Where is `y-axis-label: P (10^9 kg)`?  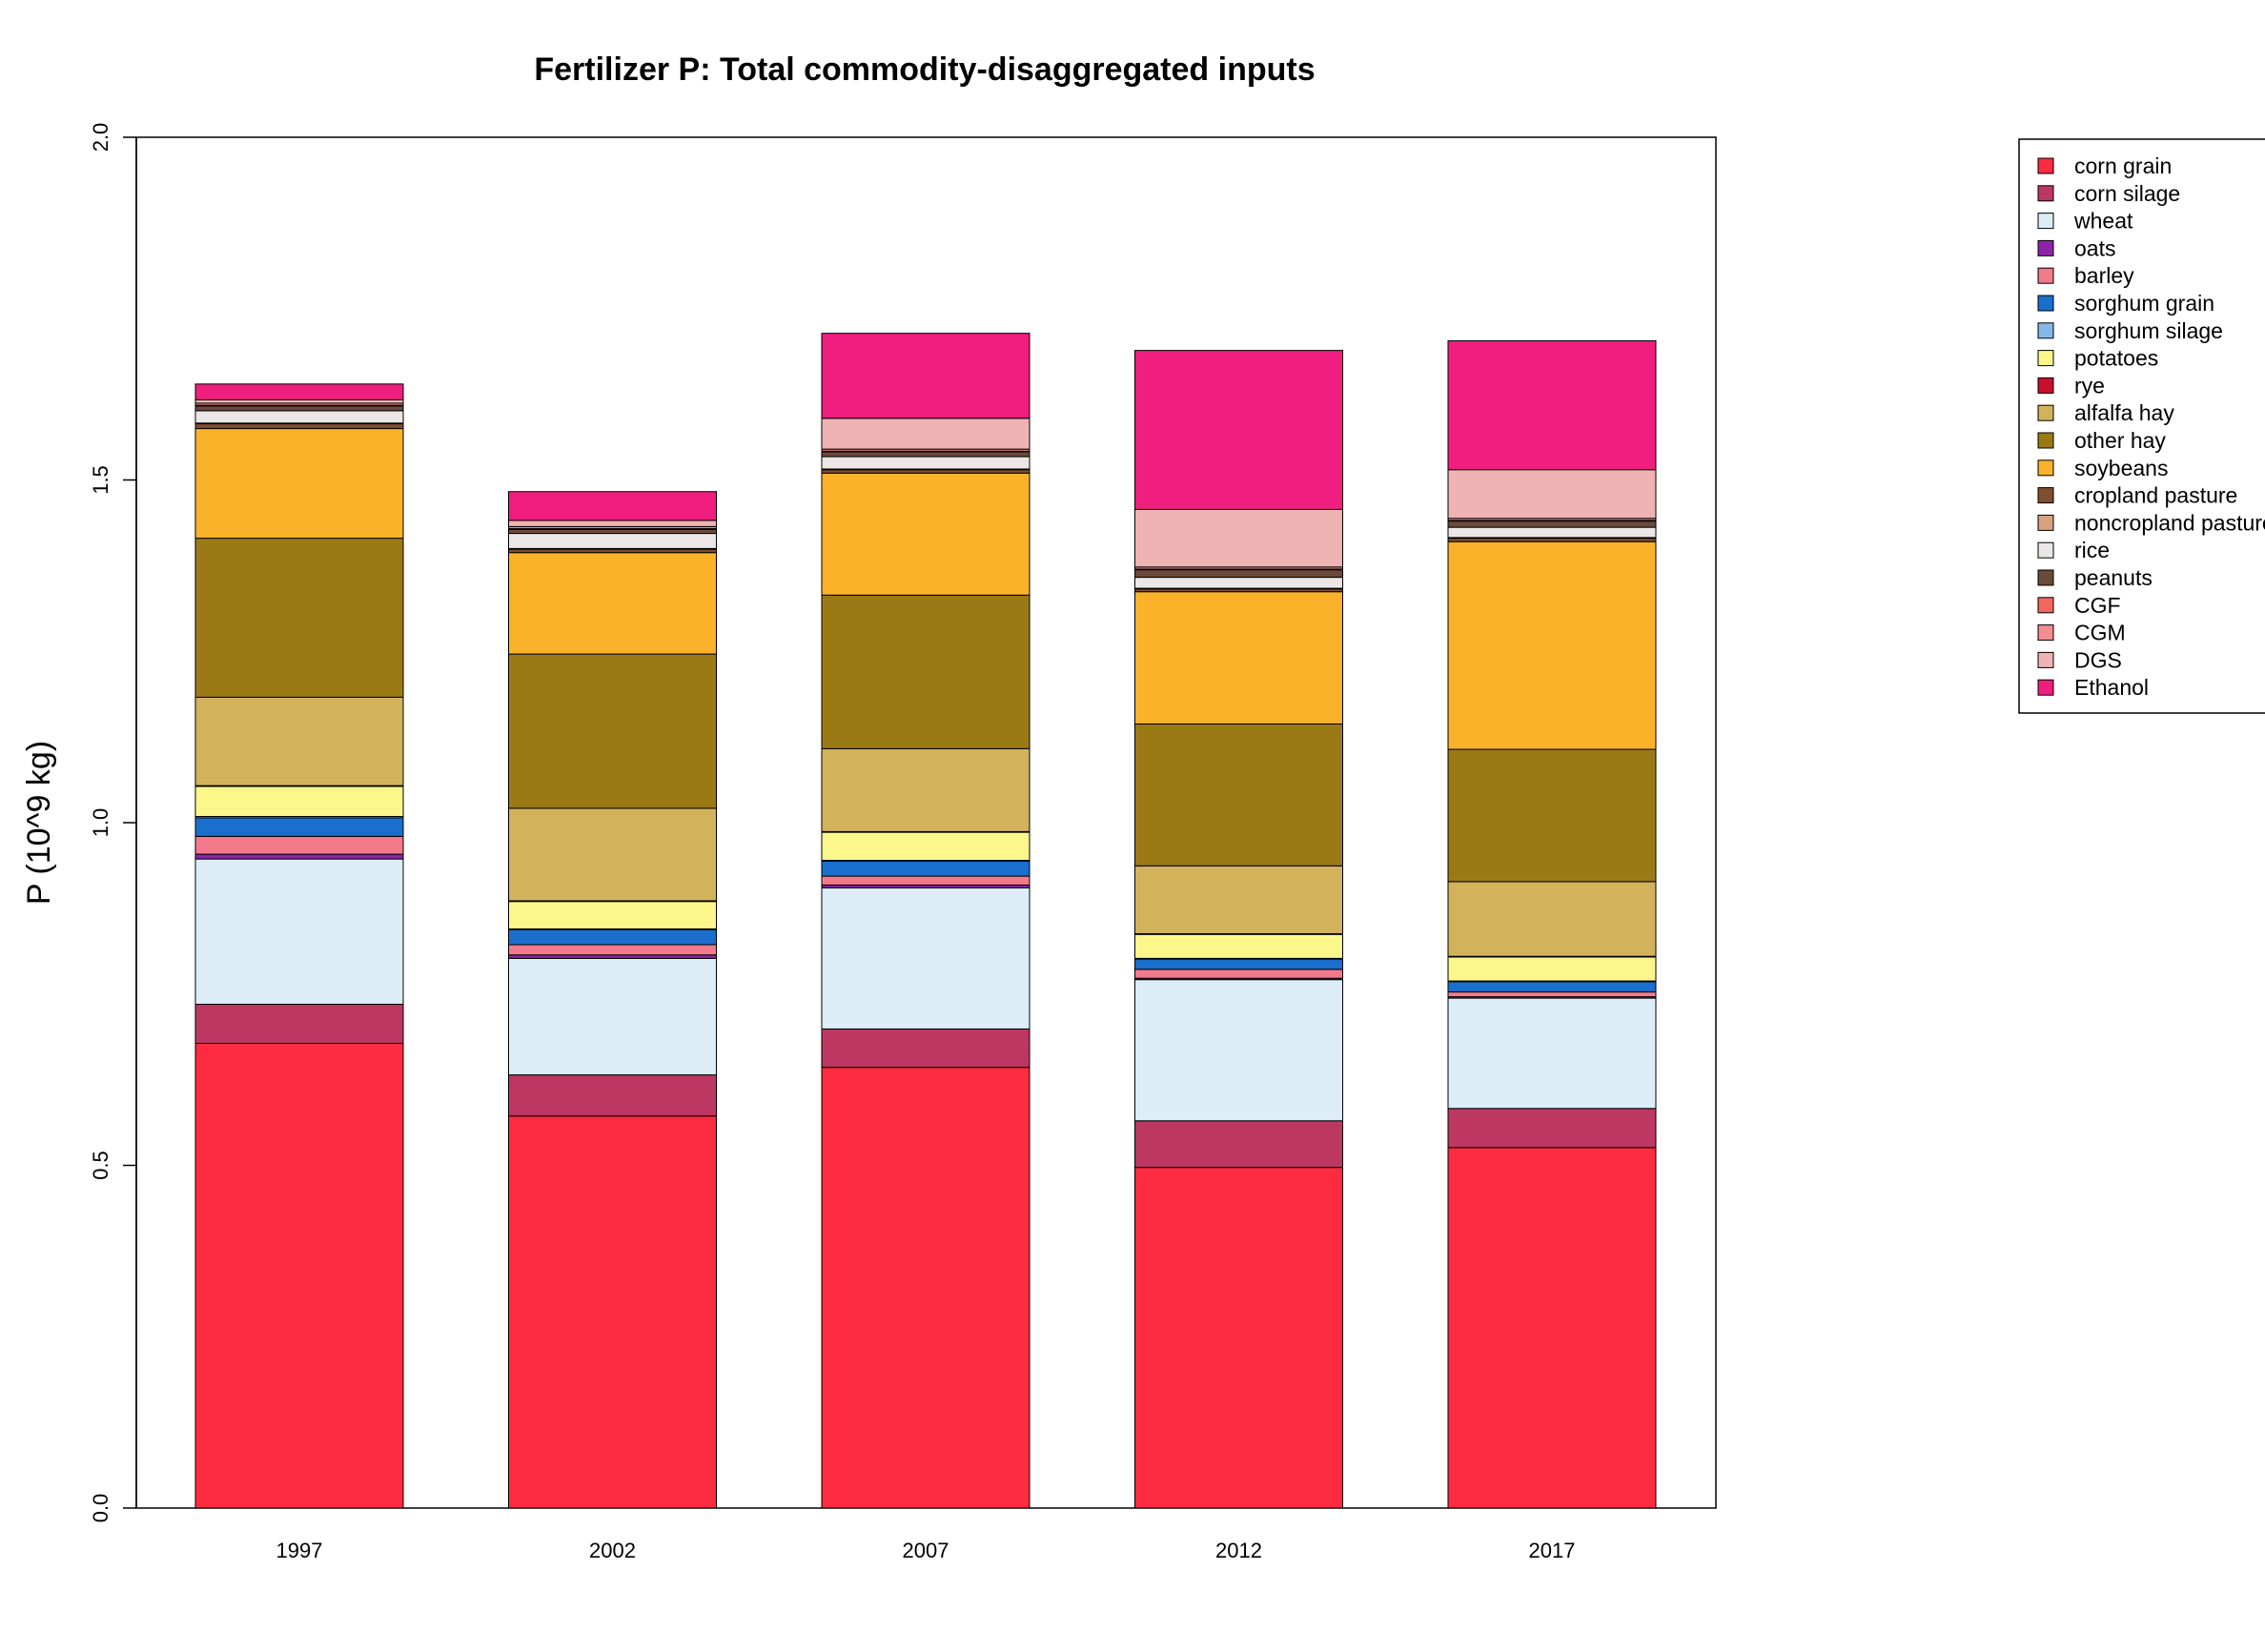
y-axis-label: P (10^9 kg) is located at coordinates (39, 823).